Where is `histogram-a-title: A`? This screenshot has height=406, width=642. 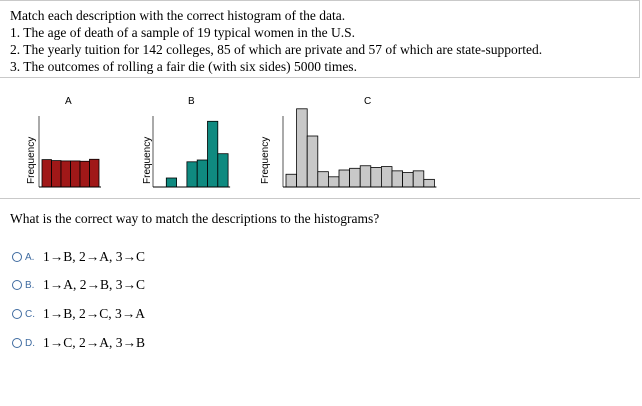 histogram-a-title: A is located at coordinates (68, 101).